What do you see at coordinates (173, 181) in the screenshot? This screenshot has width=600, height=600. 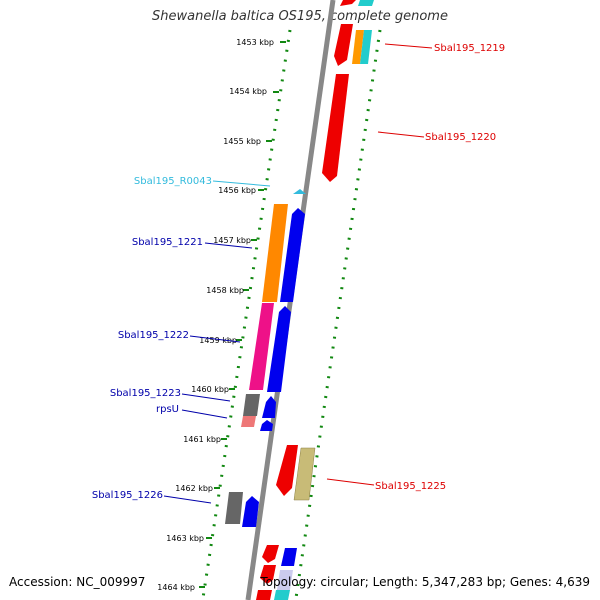 I see `gene-label: Sbal195_R0043` at bounding box center [173, 181].